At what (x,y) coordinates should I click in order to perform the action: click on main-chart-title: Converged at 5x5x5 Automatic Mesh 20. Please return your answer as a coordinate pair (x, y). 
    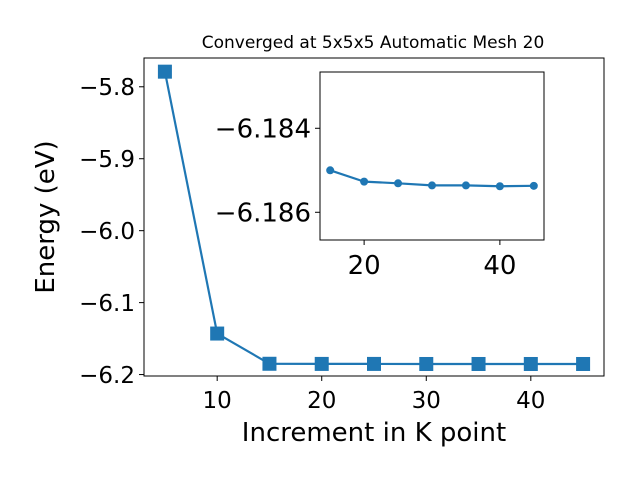
    Looking at the image, I should click on (373, 43).